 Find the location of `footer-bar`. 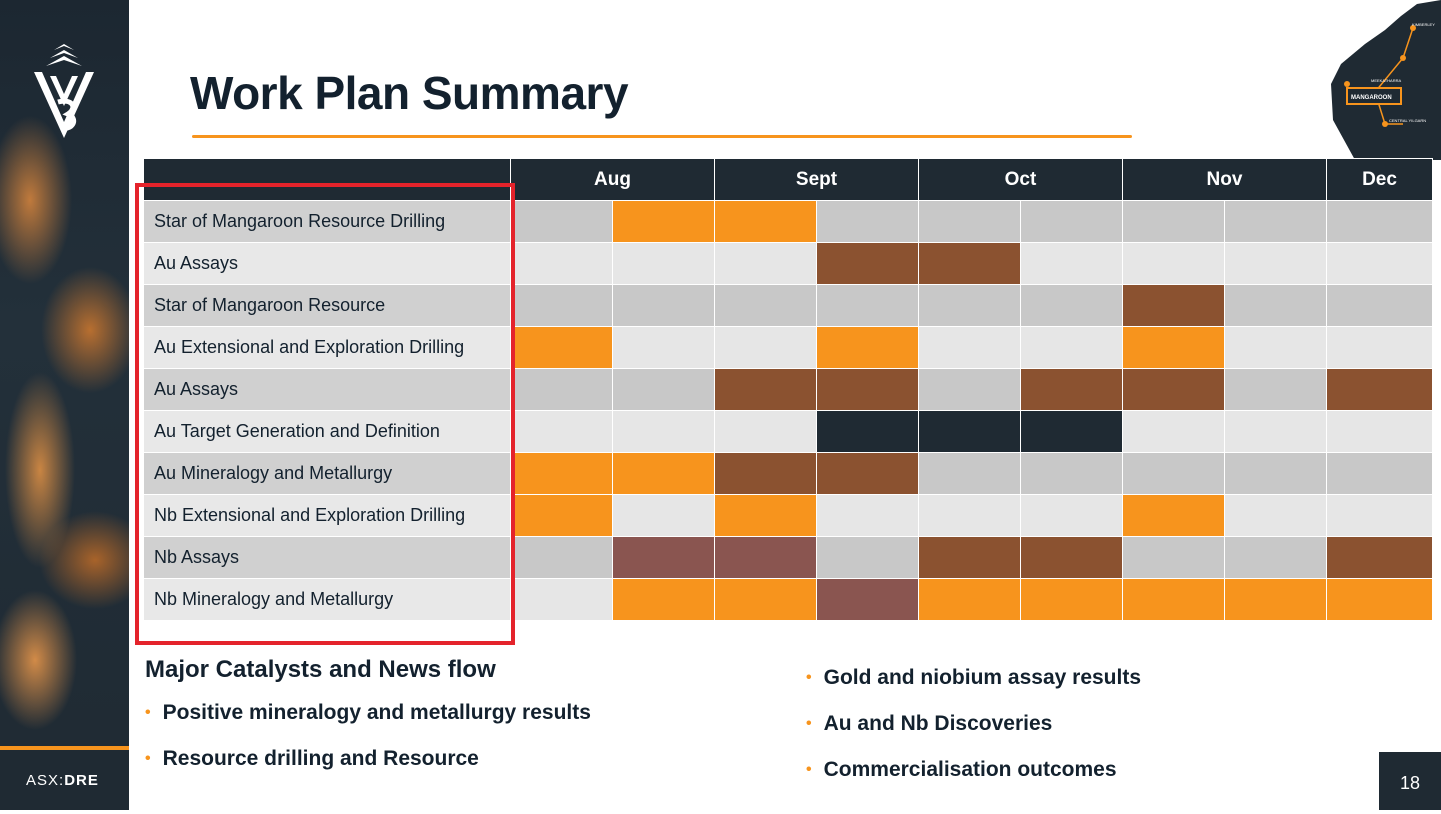

footer-bar is located at coordinates (64, 780).